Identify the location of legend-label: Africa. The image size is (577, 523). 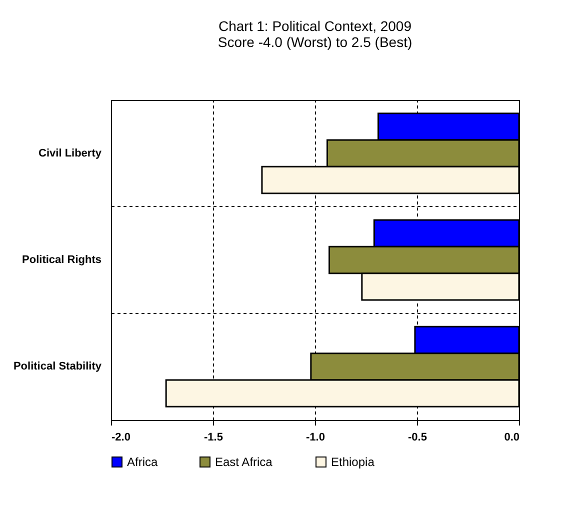
(142, 462).